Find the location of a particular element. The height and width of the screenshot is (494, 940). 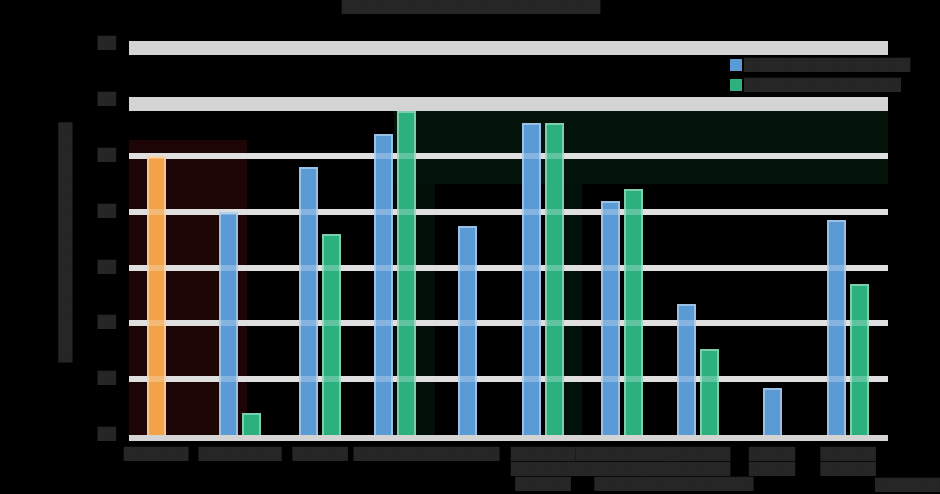

bar-cat3-series-green is located at coordinates (331, 334).